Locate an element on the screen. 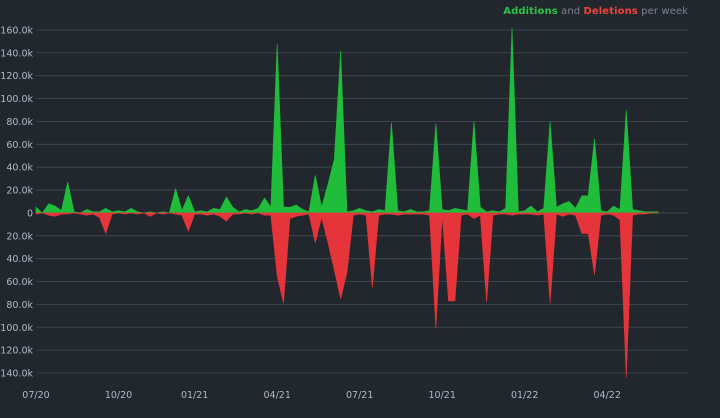  y-tick-label: 0 is located at coordinates (30, 213).